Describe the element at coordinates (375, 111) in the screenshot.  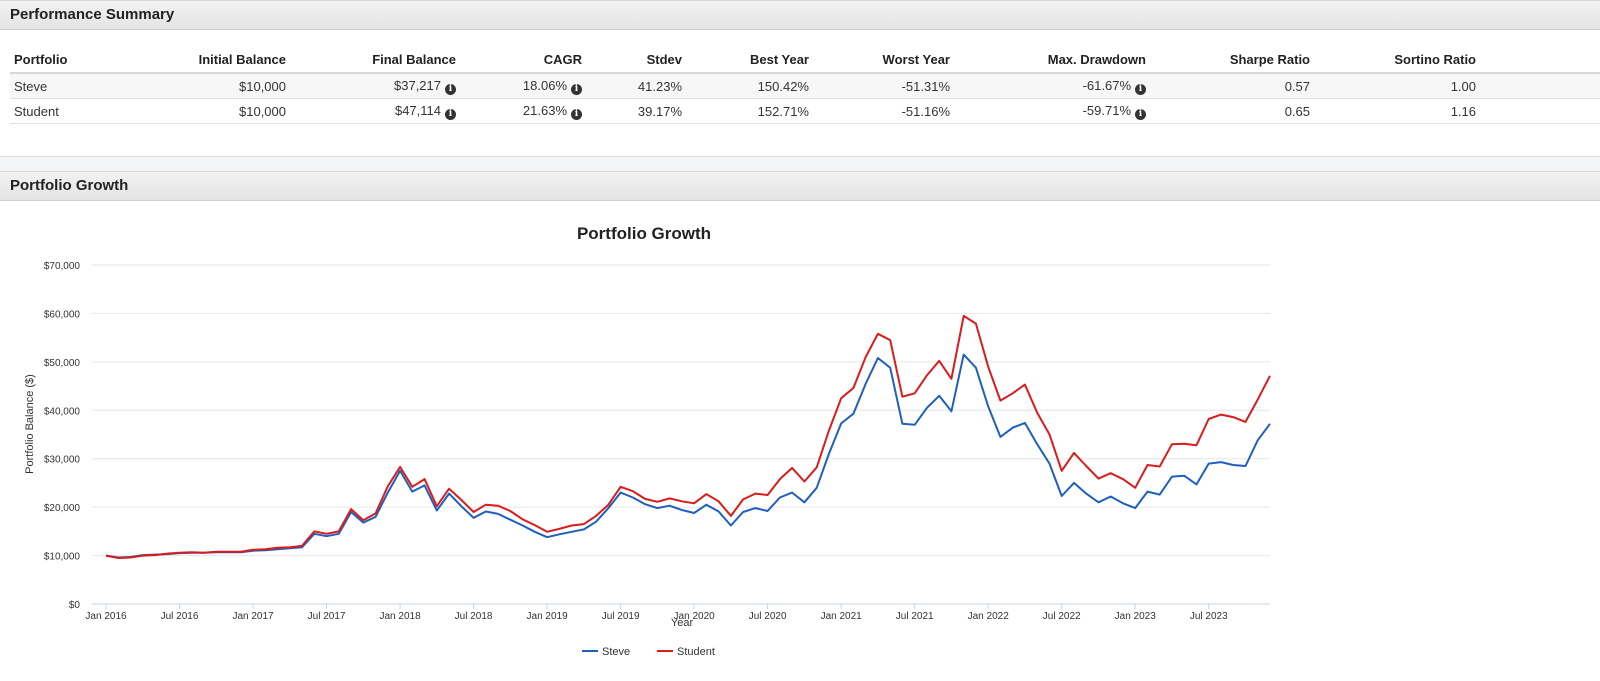
I see `final-balance-cell: $47,114 i` at that location.